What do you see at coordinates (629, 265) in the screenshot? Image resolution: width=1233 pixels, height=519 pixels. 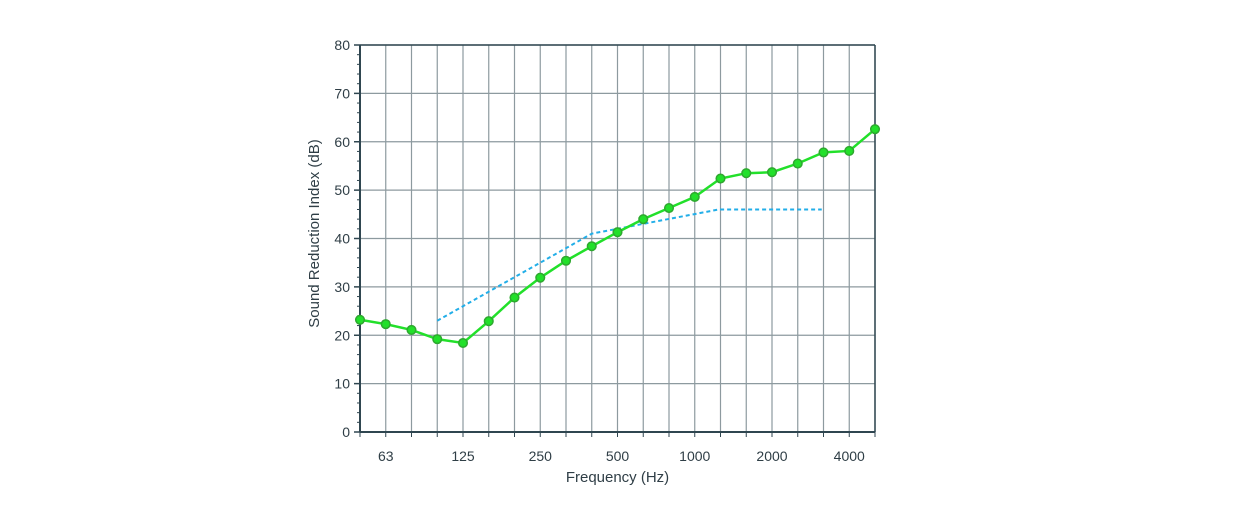 I see `reference-curve` at bounding box center [629, 265].